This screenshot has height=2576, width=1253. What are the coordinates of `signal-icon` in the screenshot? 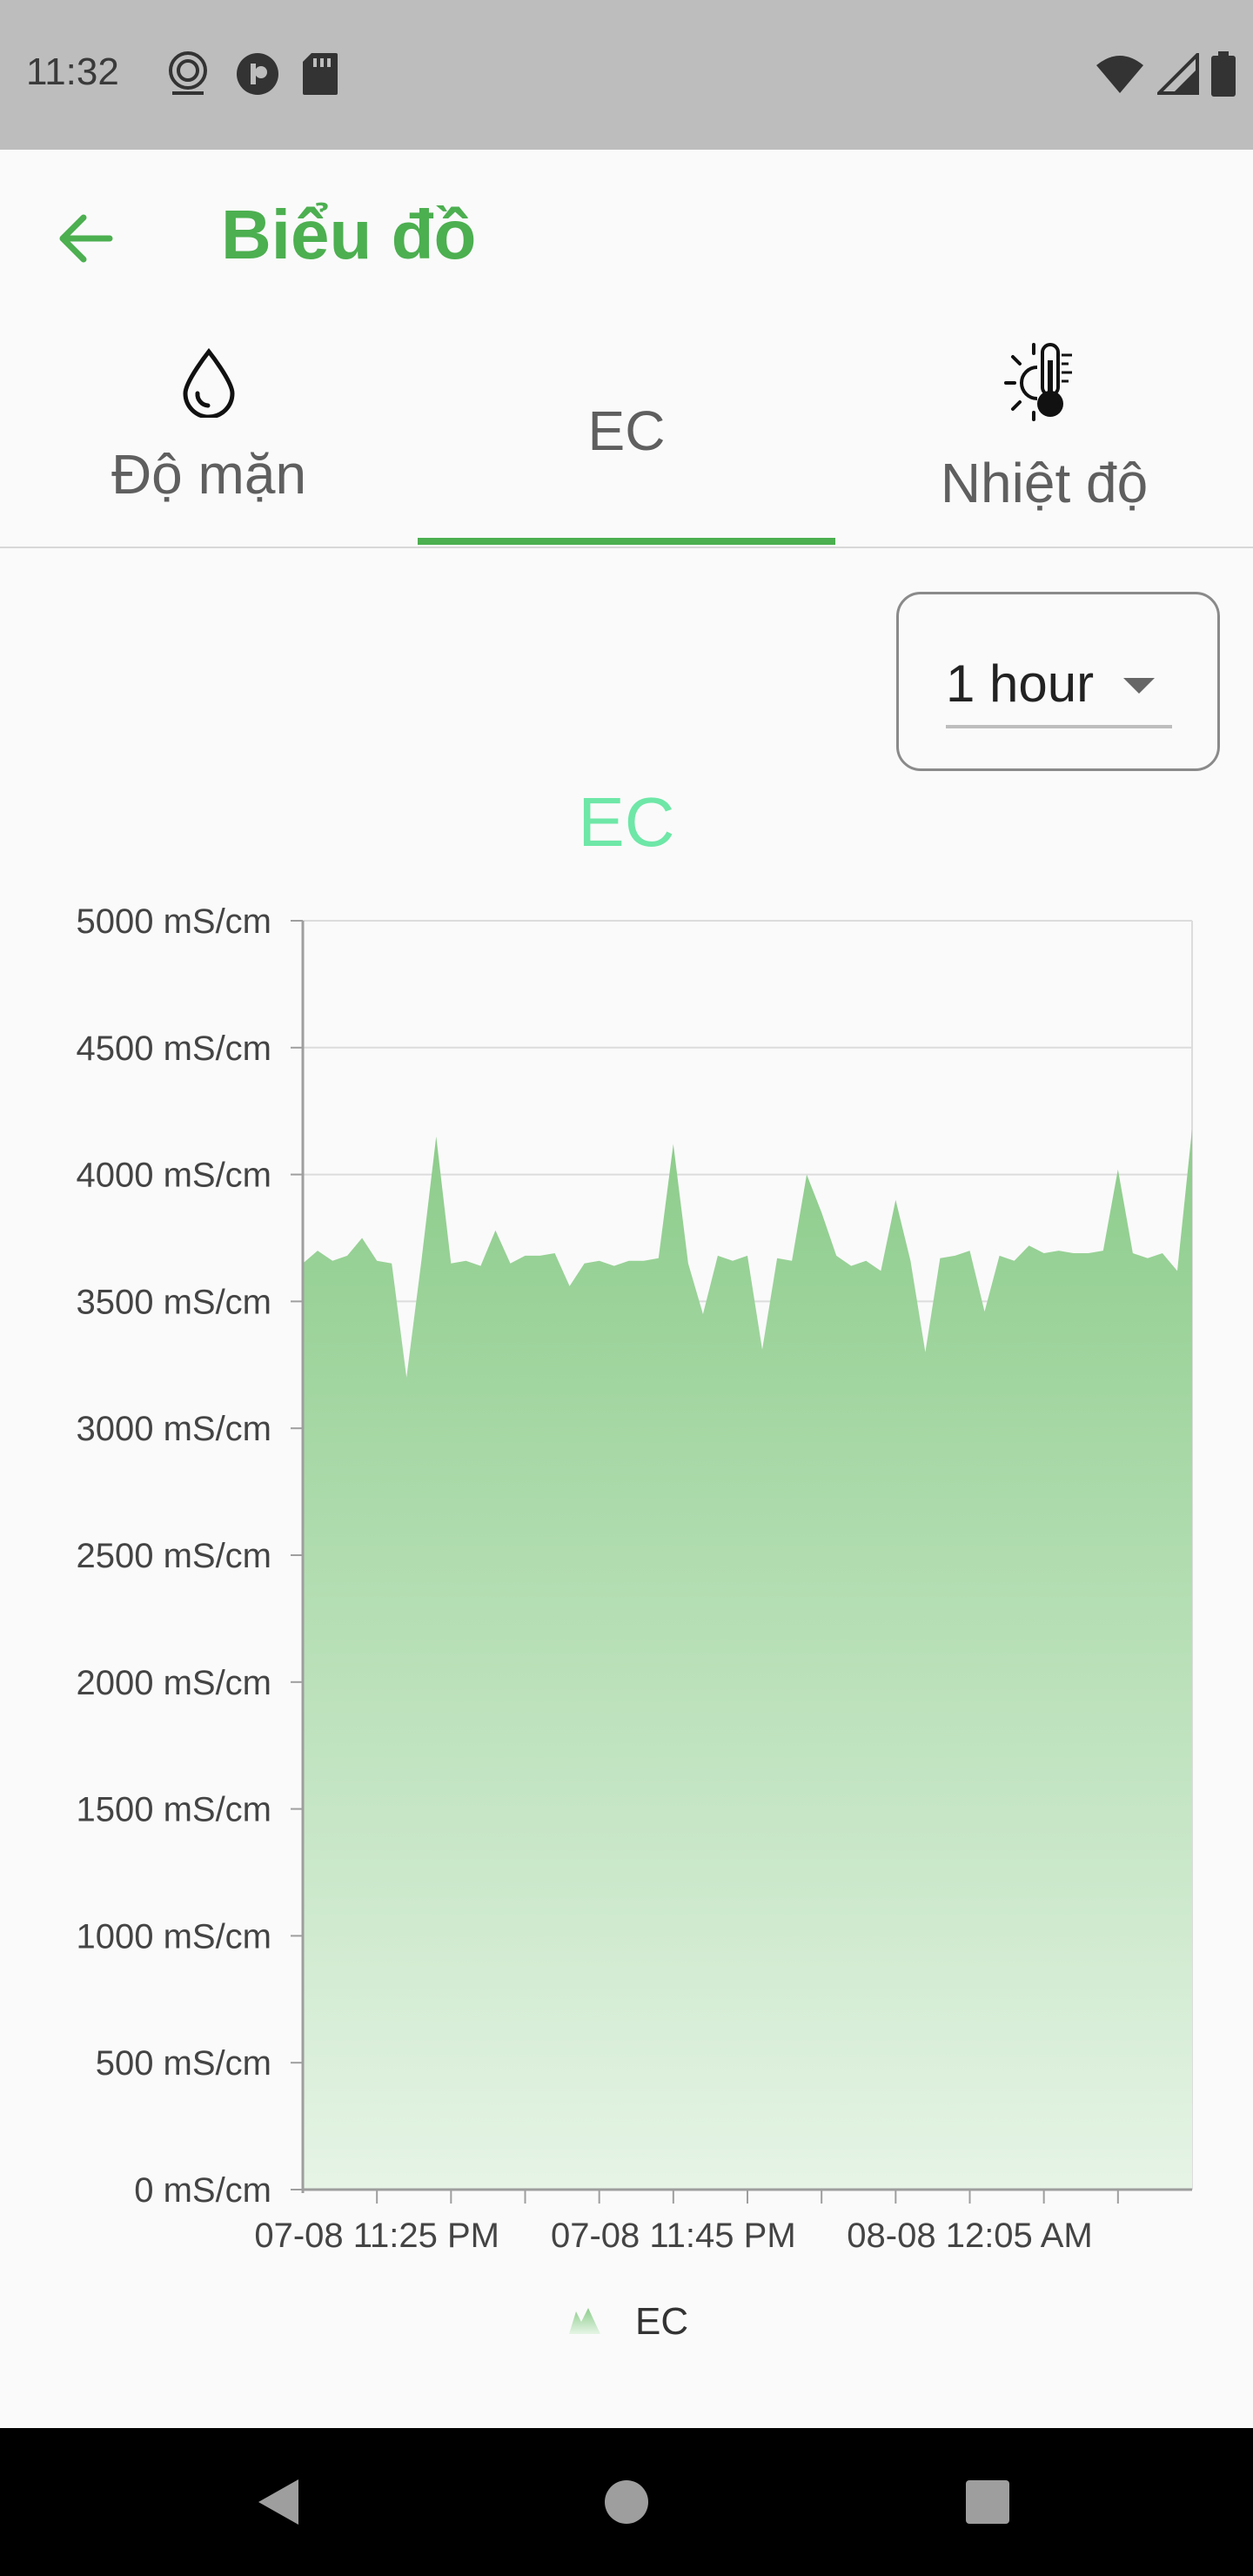 It's located at (1178, 74).